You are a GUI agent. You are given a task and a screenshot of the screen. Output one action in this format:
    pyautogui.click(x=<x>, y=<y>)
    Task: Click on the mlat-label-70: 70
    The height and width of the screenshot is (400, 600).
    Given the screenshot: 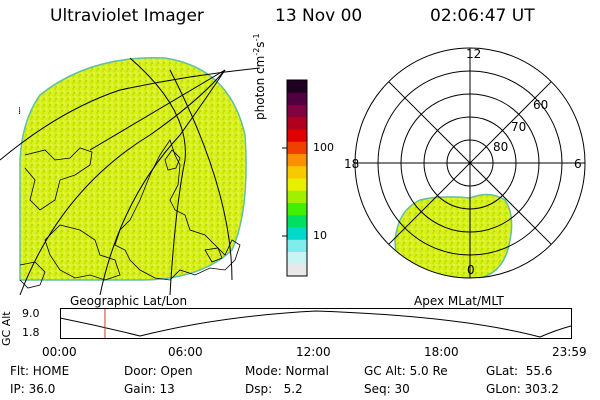 What is the action you would take?
    pyautogui.click(x=518, y=127)
    